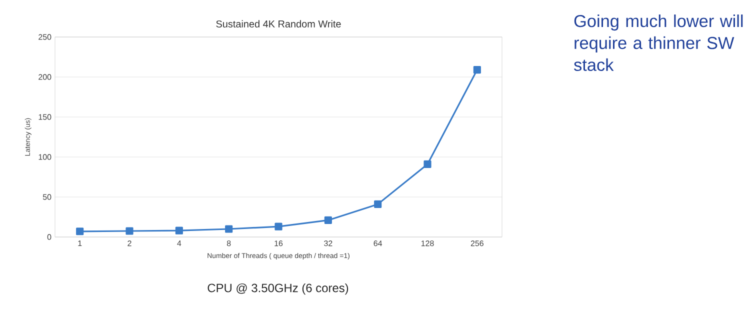  Describe the element at coordinates (278, 289) in the screenshot. I see `text: CPU @ 3.50GHz (6 cores)` at that location.